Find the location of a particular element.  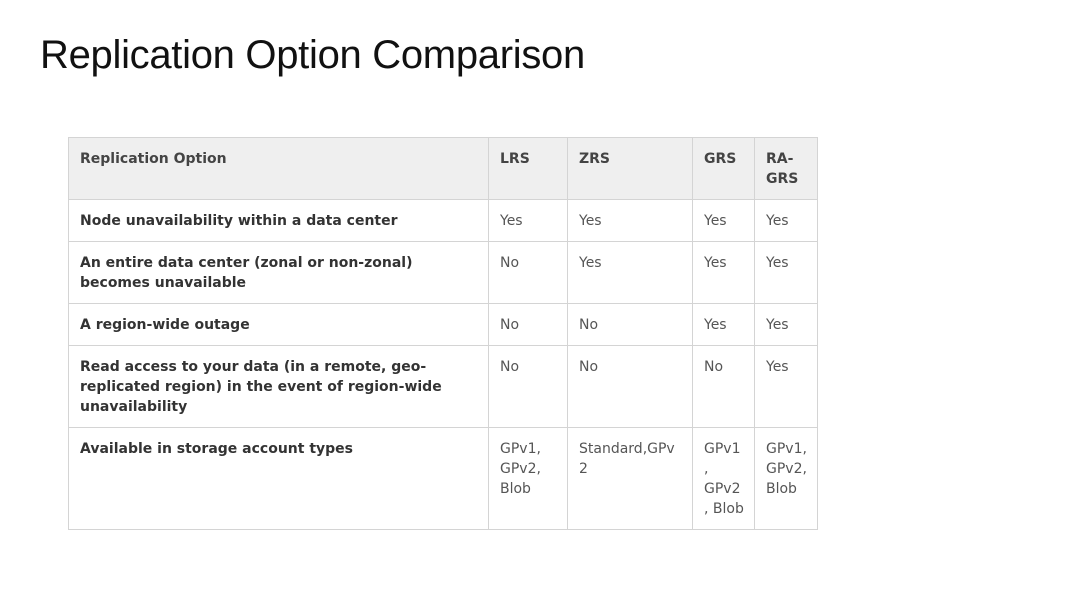

cell-zrs: Standard,GPv2 is located at coordinates (630, 478).